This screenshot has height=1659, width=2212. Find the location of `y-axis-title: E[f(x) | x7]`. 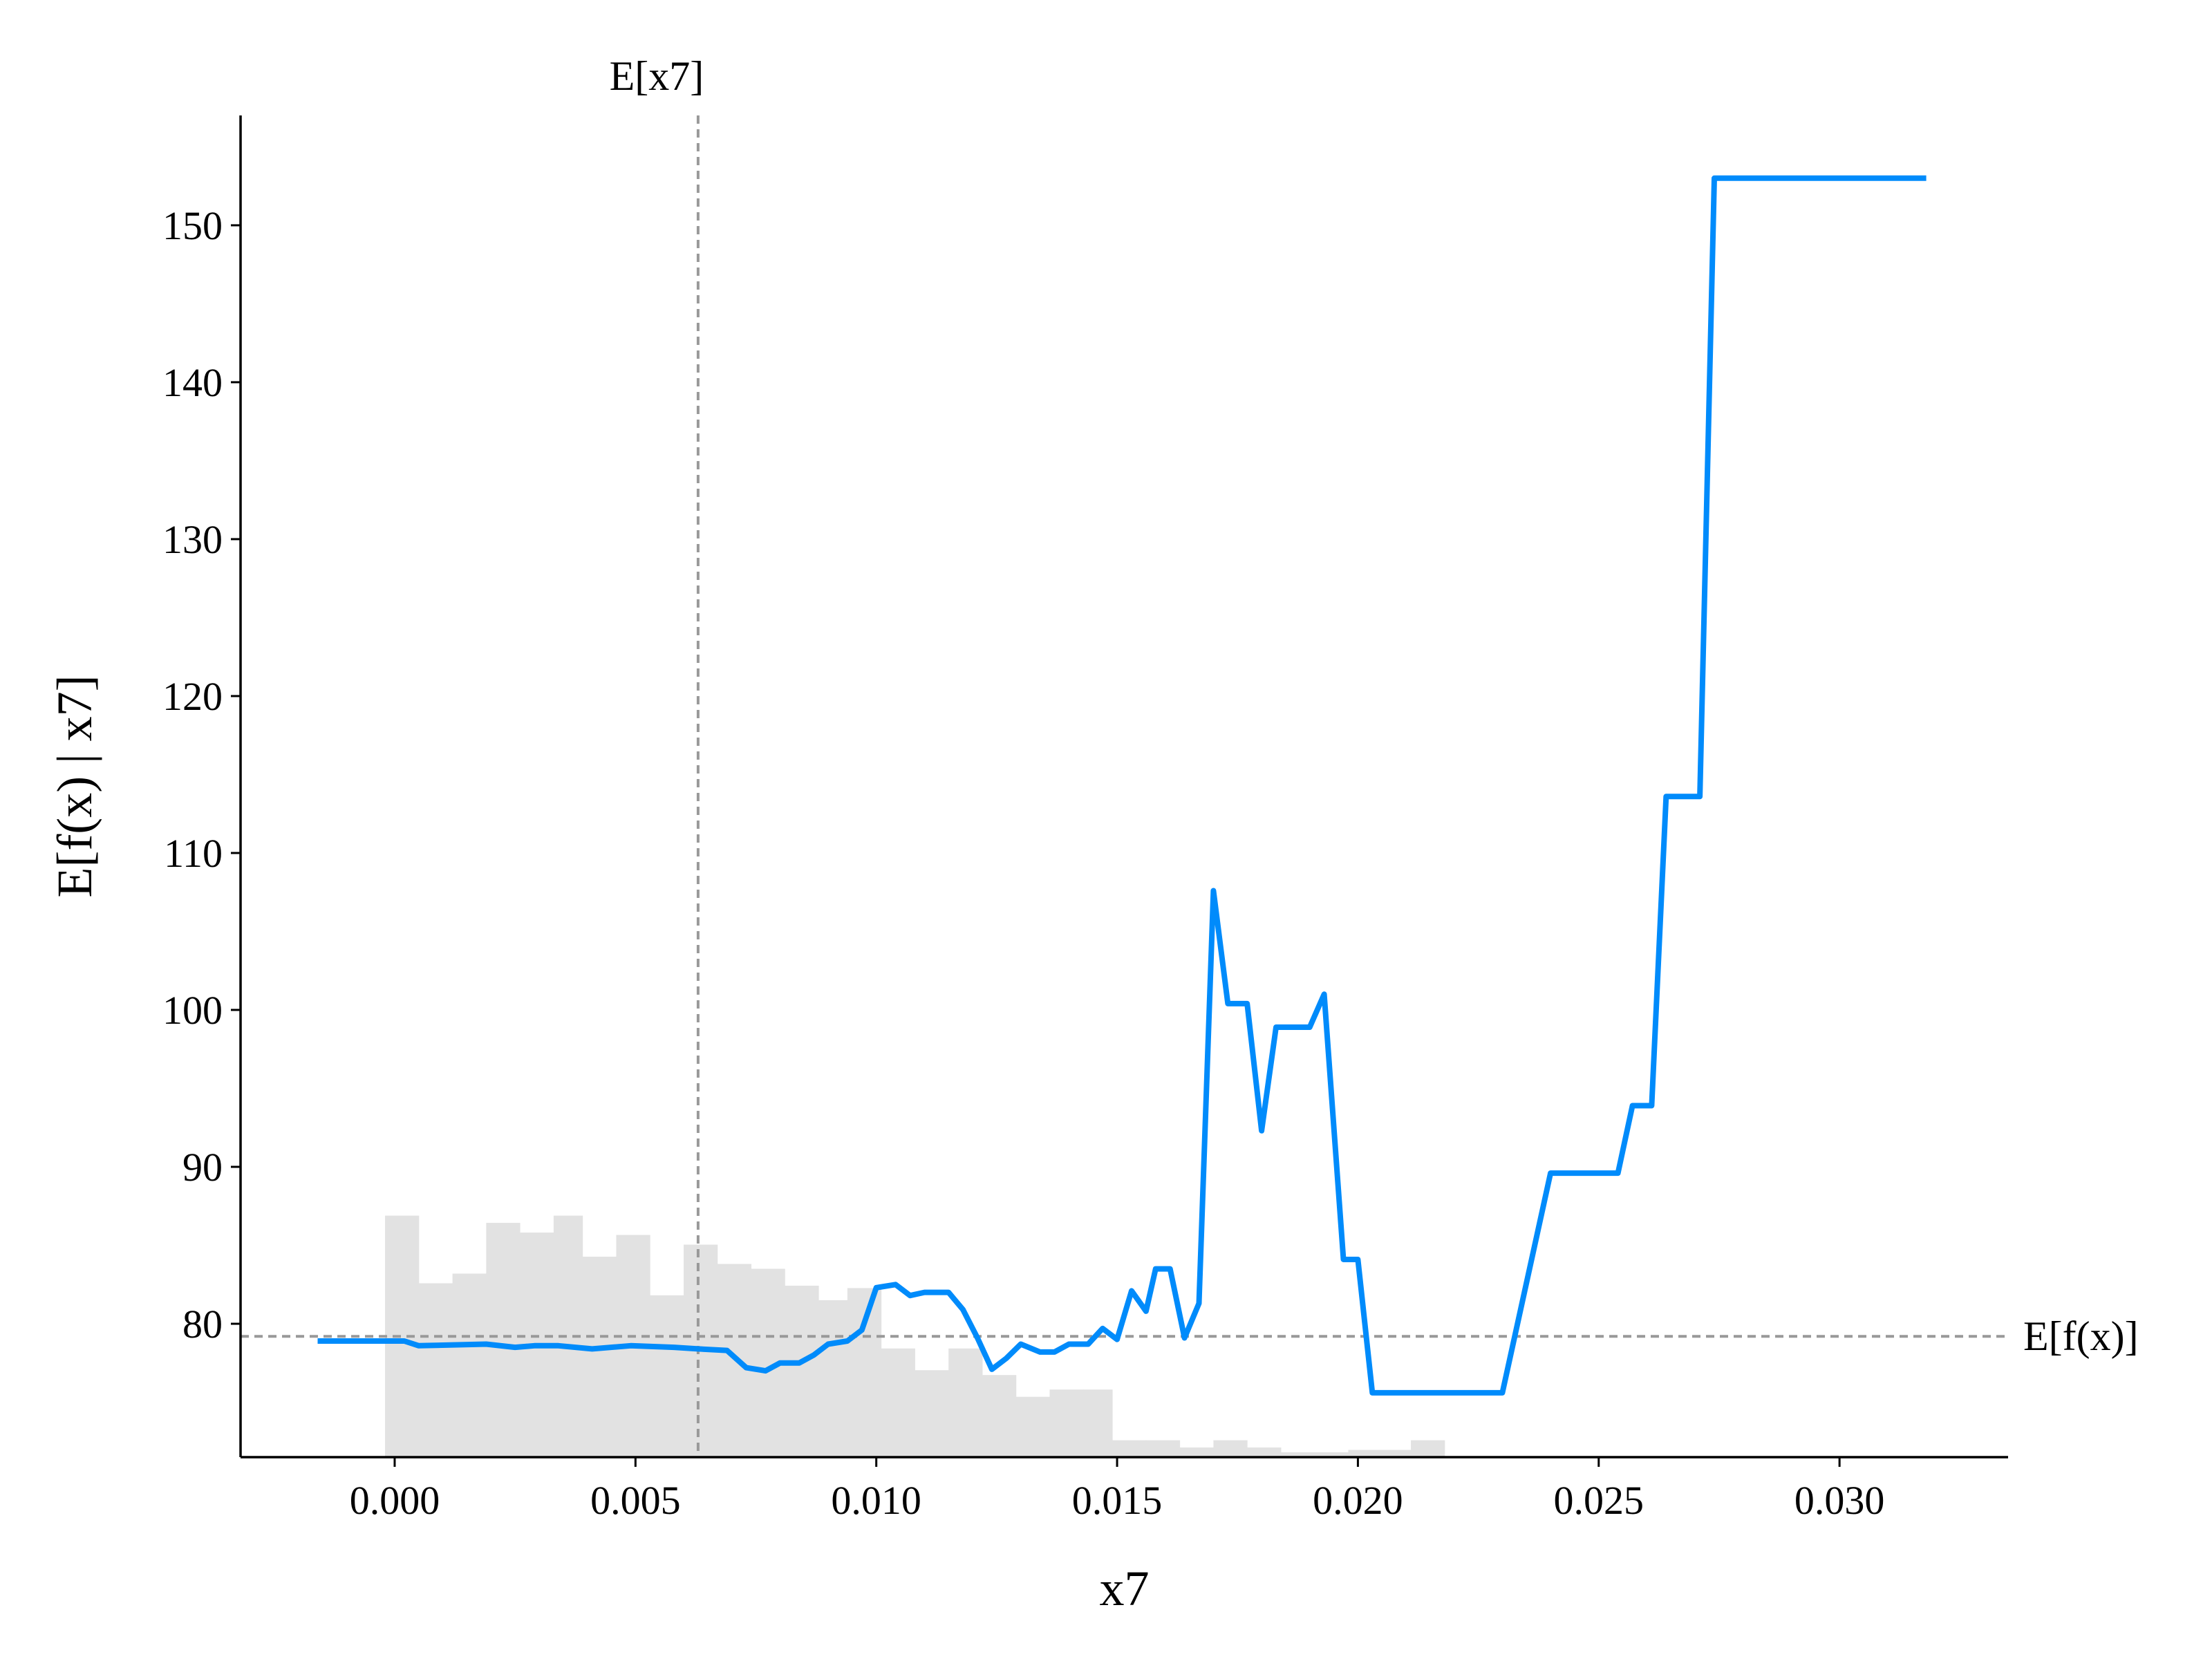

y-axis-title: E[f(x) | x7] is located at coordinates (74, 786).